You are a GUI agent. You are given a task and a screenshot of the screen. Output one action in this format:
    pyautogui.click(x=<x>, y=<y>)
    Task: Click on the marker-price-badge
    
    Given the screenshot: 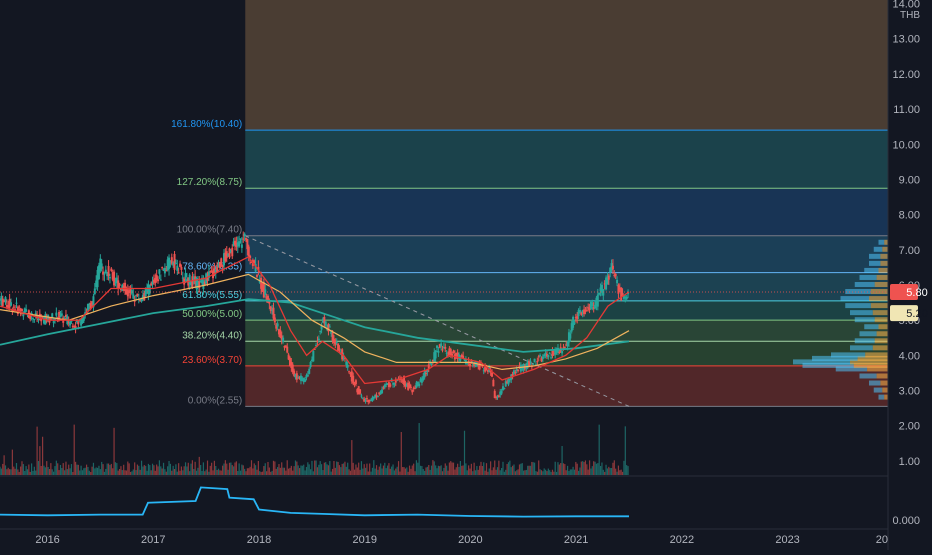 What is the action you would take?
    pyautogui.click(x=904, y=313)
    